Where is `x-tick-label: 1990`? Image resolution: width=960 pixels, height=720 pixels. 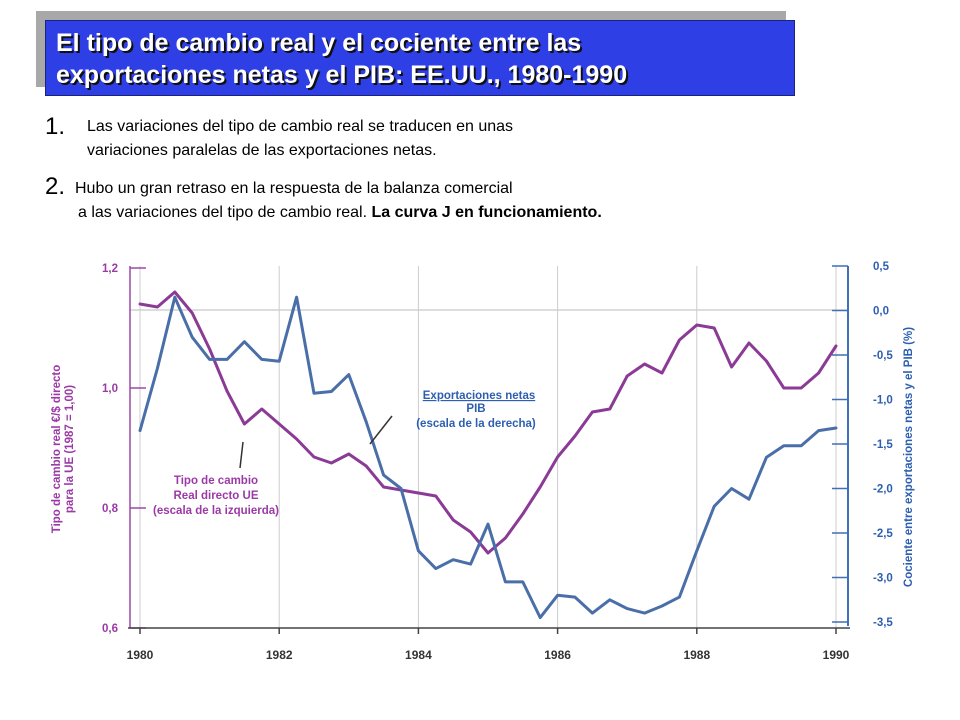 x-tick-label: 1990 is located at coordinates (836, 655).